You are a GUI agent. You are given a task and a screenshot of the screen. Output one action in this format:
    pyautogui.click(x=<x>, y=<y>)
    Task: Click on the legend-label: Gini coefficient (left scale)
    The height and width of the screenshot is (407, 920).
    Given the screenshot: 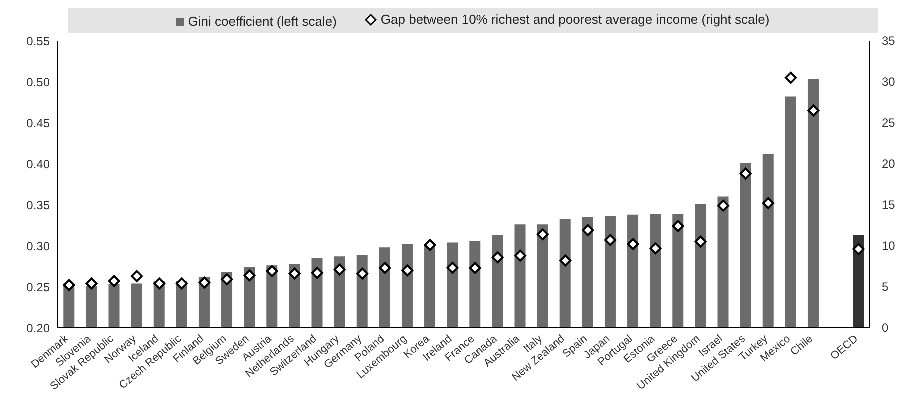 What is the action you would take?
    pyautogui.click(x=262, y=21)
    